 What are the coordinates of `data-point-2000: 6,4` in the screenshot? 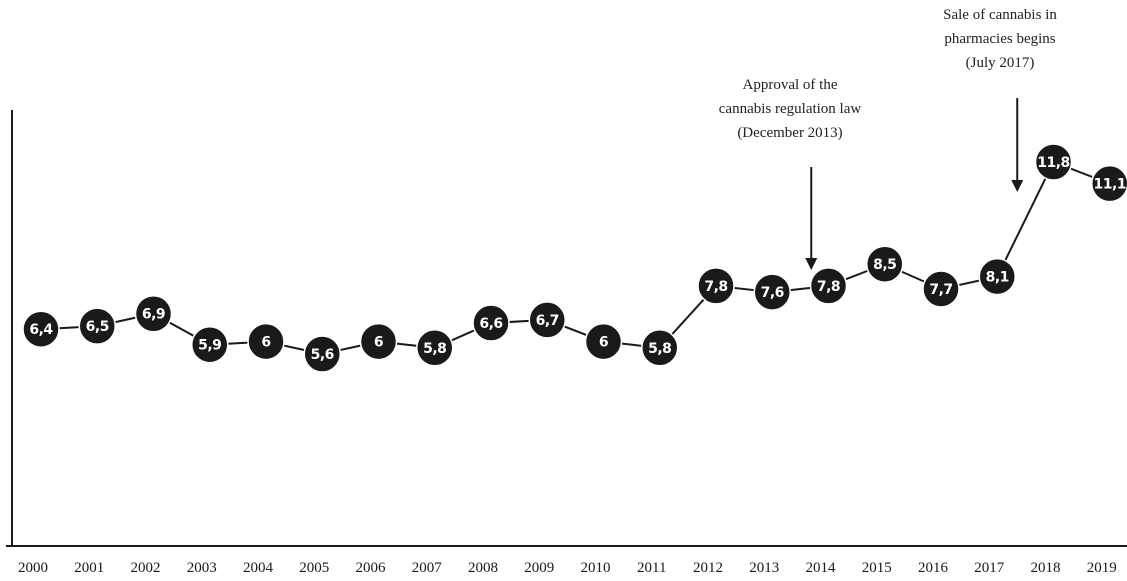 It's located at (41, 329).